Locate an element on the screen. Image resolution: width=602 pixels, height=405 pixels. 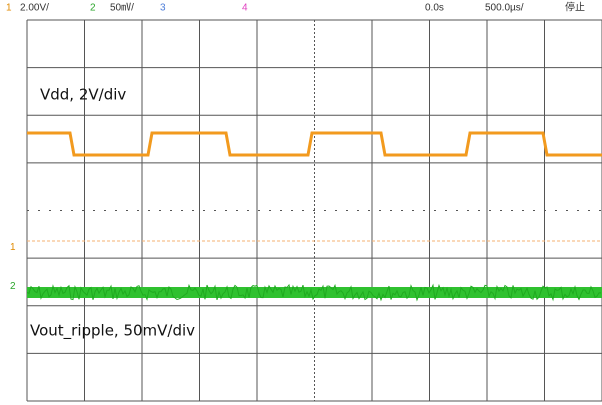
ch4-label: 4 is located at coordinates (245, 8).